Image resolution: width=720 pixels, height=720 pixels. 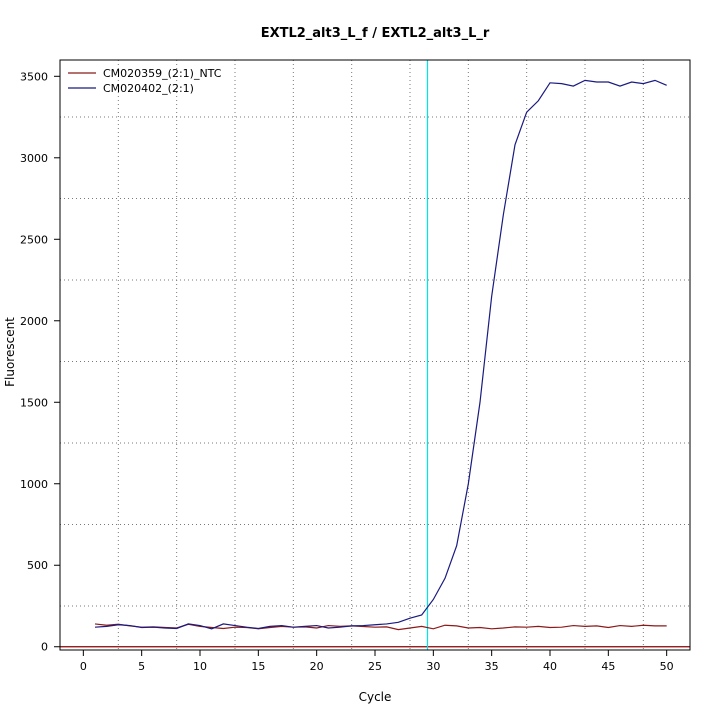 I want to click on x-tick-label: 5, so click(x=141, y=666).